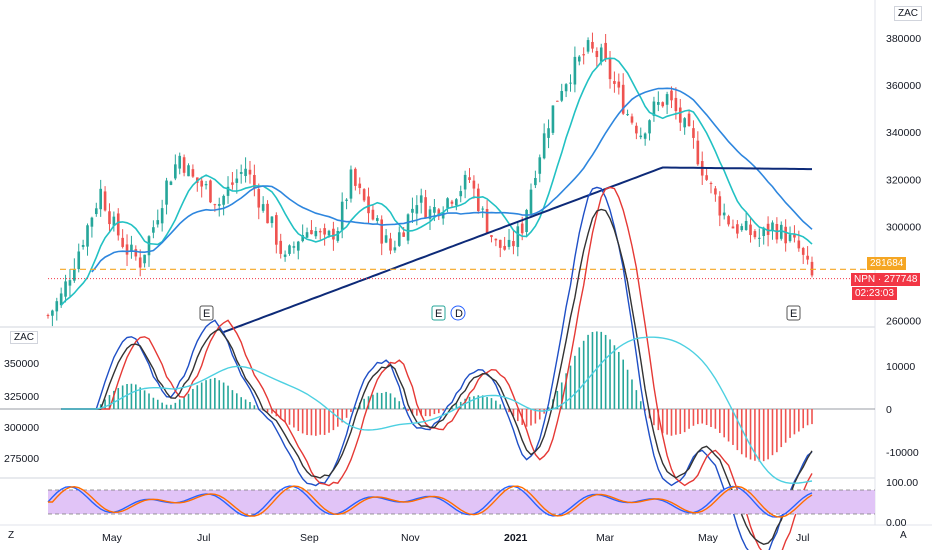 The height and width of the screenshot is (555, 932). I want to click on timezone-button: Z, so click(11, 535).